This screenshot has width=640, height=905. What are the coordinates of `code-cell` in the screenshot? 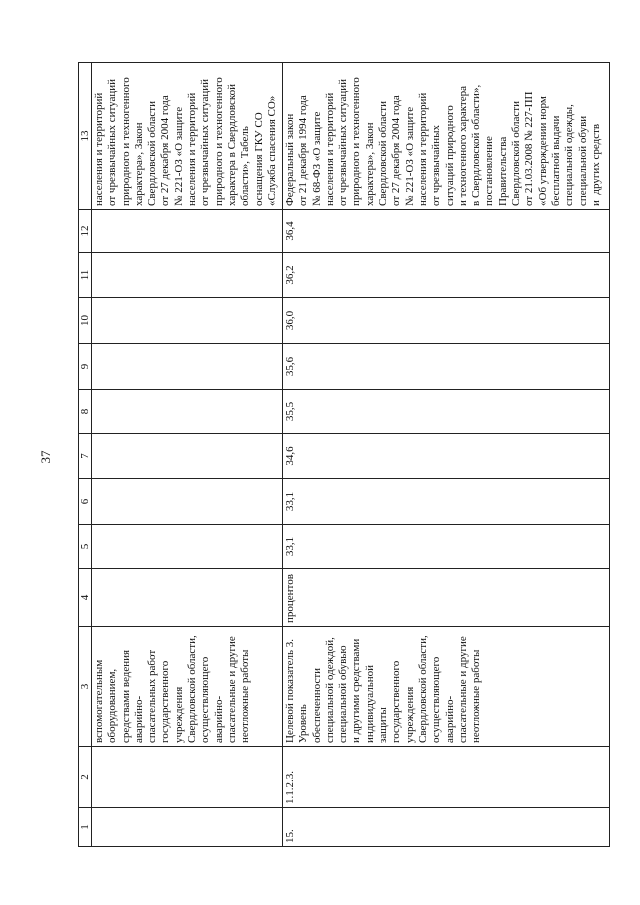 It's located at (187, 777).